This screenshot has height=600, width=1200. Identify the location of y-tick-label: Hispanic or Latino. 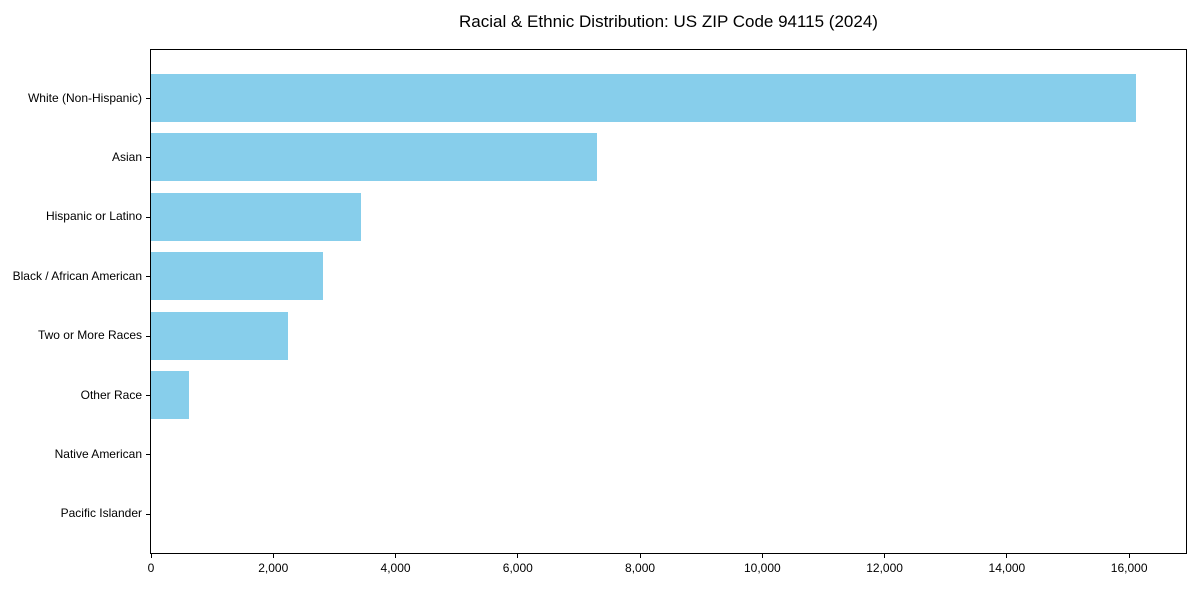
(93, 216).